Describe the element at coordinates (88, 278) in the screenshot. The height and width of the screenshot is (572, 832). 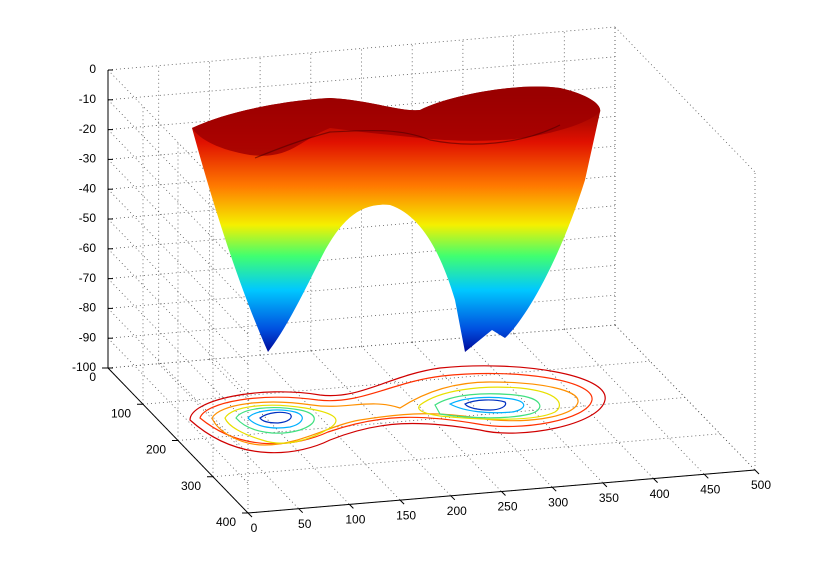
I see `z-tick-label: -70` at that location.